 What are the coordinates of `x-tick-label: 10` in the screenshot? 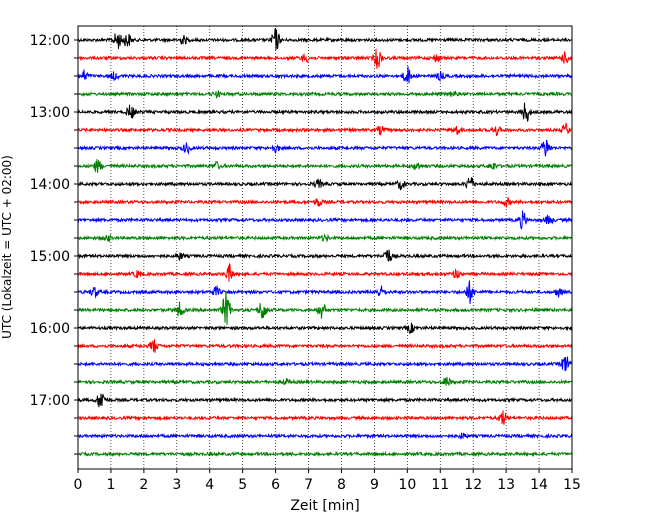 It's located at (407, 485).